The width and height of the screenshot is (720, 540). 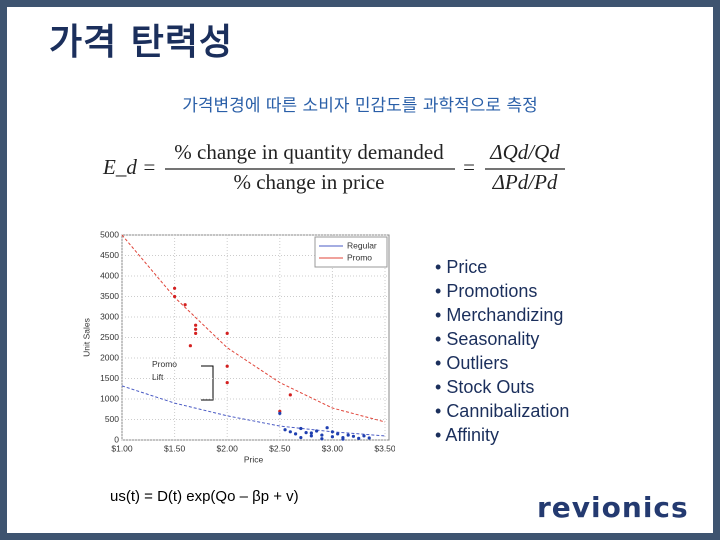 What do you see at coordinates (86, 337) in the screenshot?
I see `y-axis-label: Unit Sales` at bounding box center [86, 337].